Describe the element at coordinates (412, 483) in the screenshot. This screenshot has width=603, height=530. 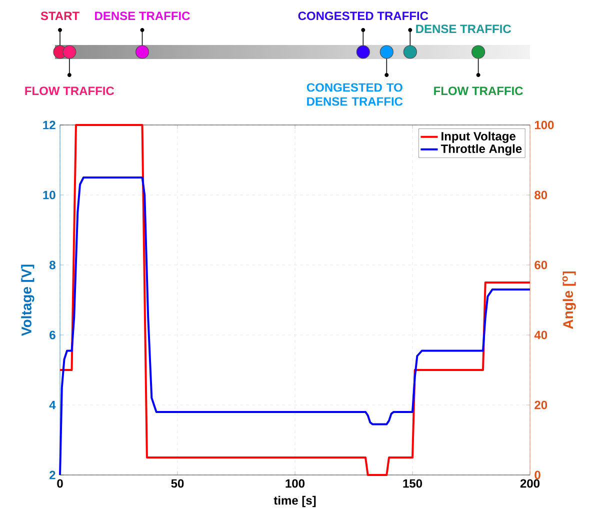
I see `x-tick-label: 150` at that location.